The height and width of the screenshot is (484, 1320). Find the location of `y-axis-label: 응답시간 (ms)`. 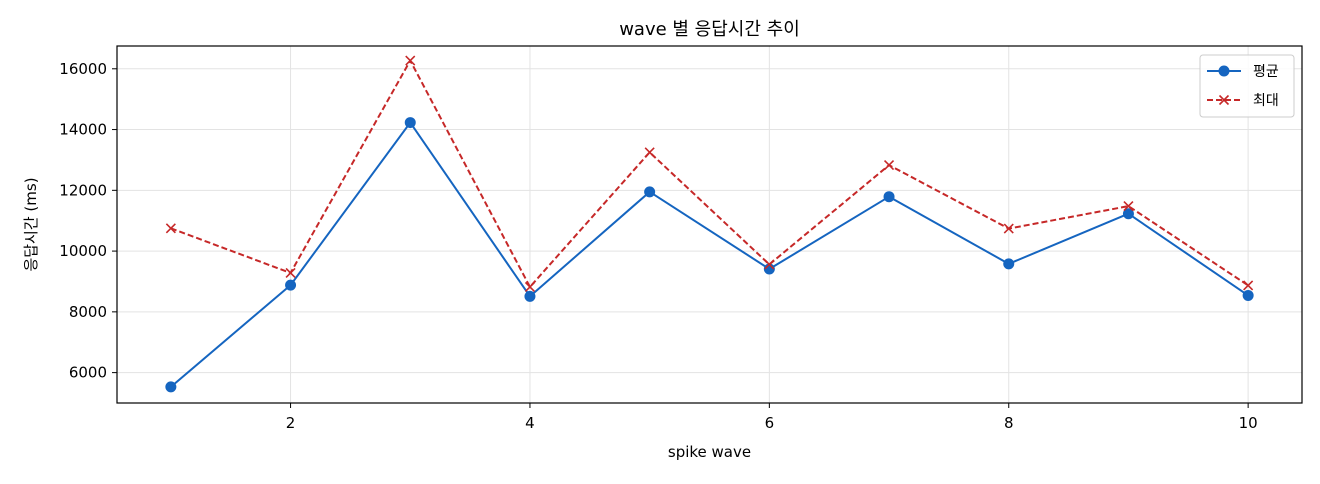

y-axis-label: 응답시간 (ms) is located at coordinates (31, 224).